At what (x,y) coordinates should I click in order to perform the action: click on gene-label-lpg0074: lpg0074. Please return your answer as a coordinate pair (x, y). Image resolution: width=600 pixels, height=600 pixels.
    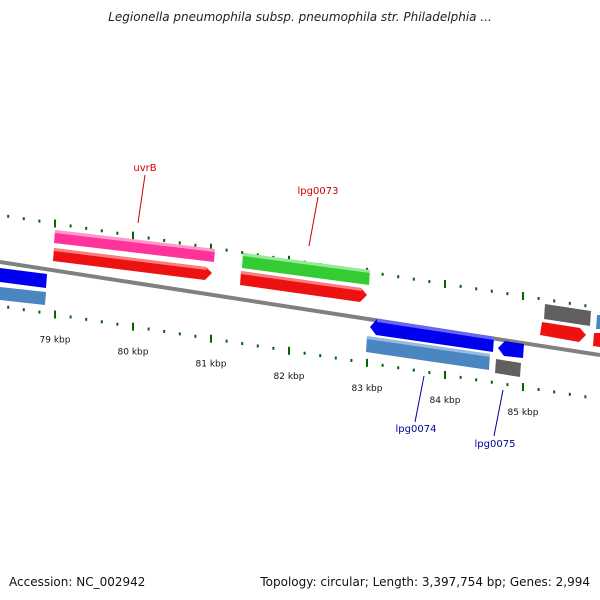
    Looking at the image, I should click on (416, 429).